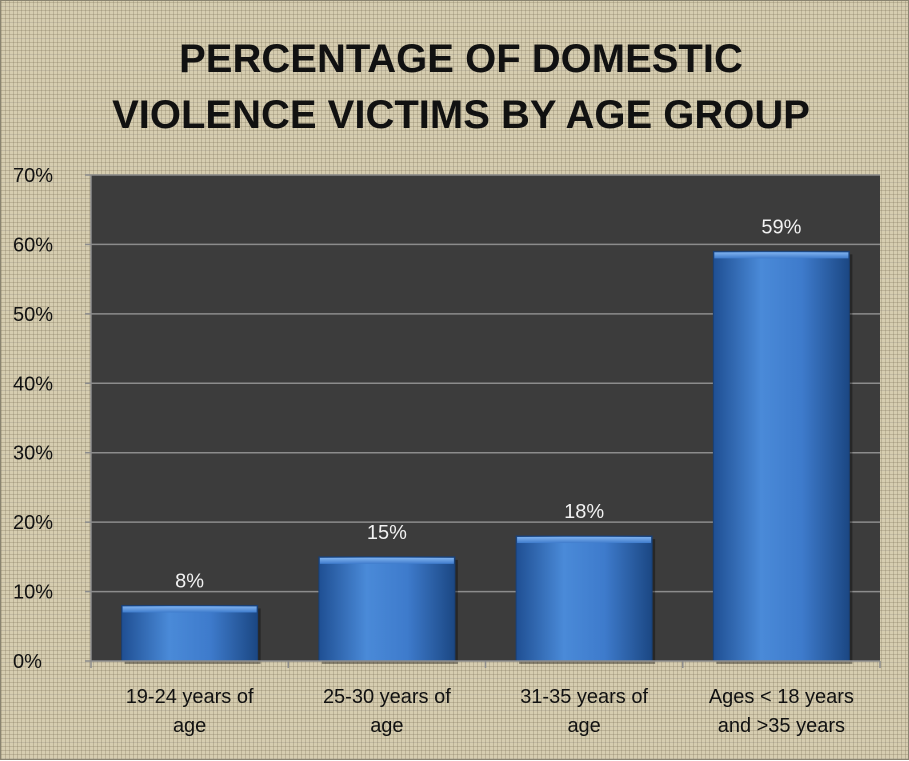 Image resolution: width=909 pixels, height=761 pixels. What do you see at coordinates (33, 384) in the screenshot?
I see `y-tick-label: 40%` at bounding box center [33, 384].